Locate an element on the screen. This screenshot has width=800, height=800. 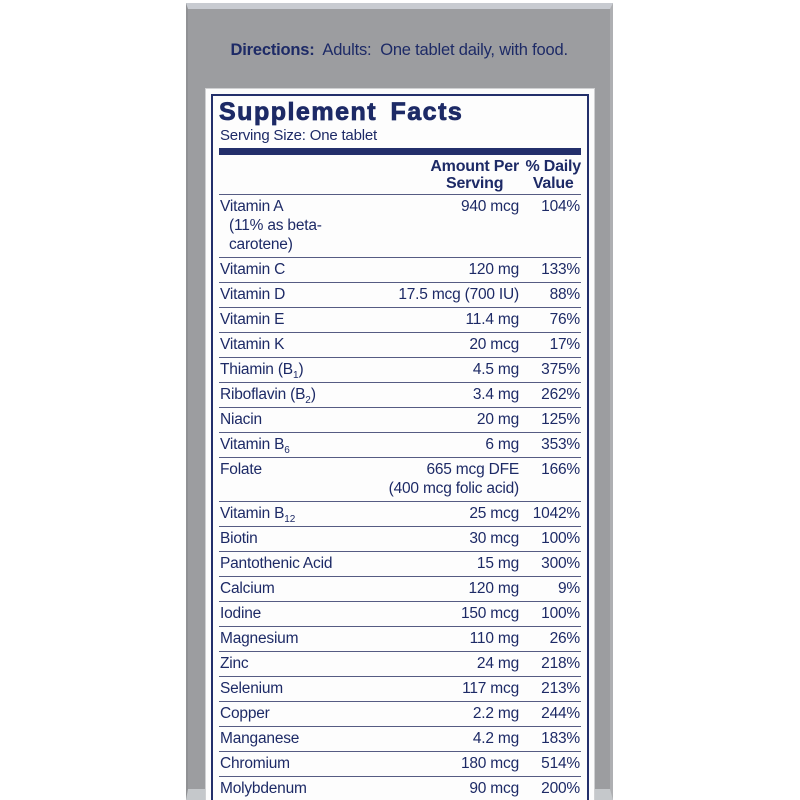
amount-per-serving-header: Amount Per Serving is located at coordinates (444, 175).